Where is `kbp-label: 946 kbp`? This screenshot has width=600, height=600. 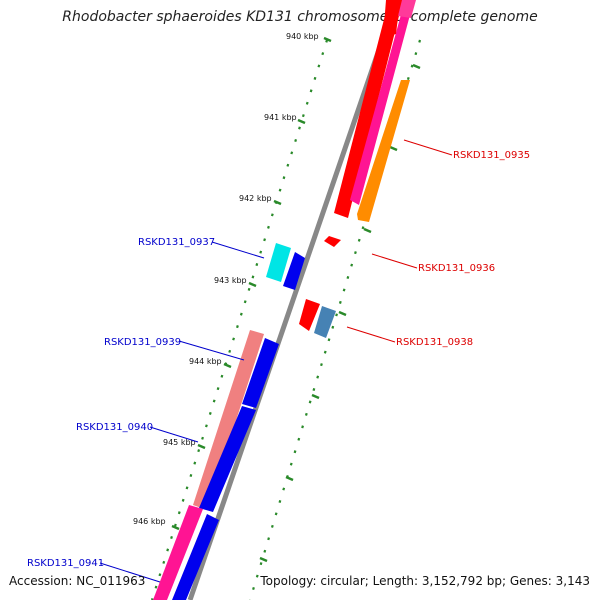 kbp-label: 946 kbp is located at coordinates (149, 521).